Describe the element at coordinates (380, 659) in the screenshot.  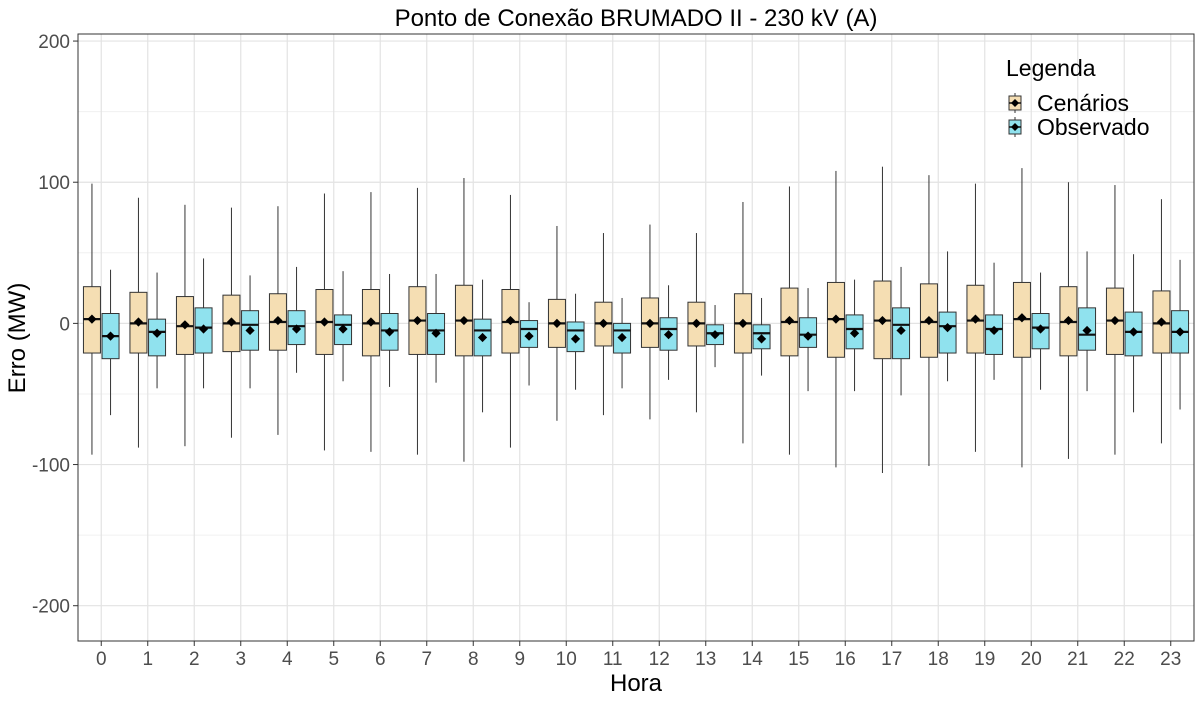
I see `x-tick-label: 6` at that location.